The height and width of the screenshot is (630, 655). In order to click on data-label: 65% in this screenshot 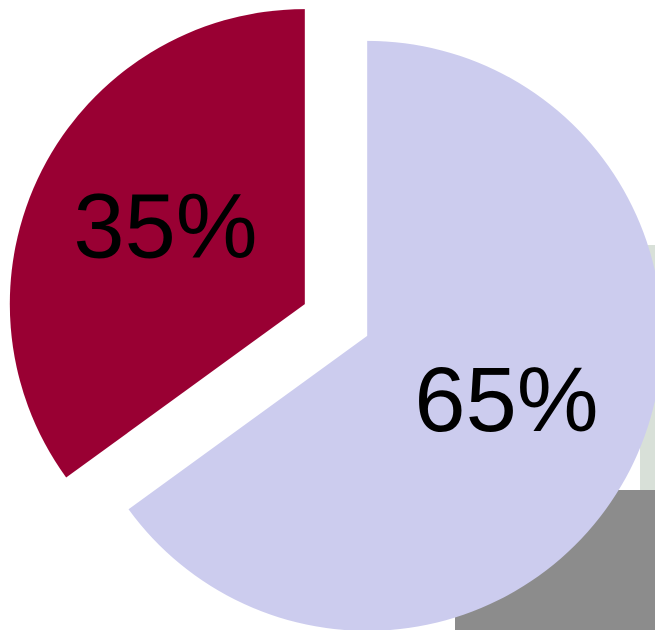, I will do `click(506, 400)`.